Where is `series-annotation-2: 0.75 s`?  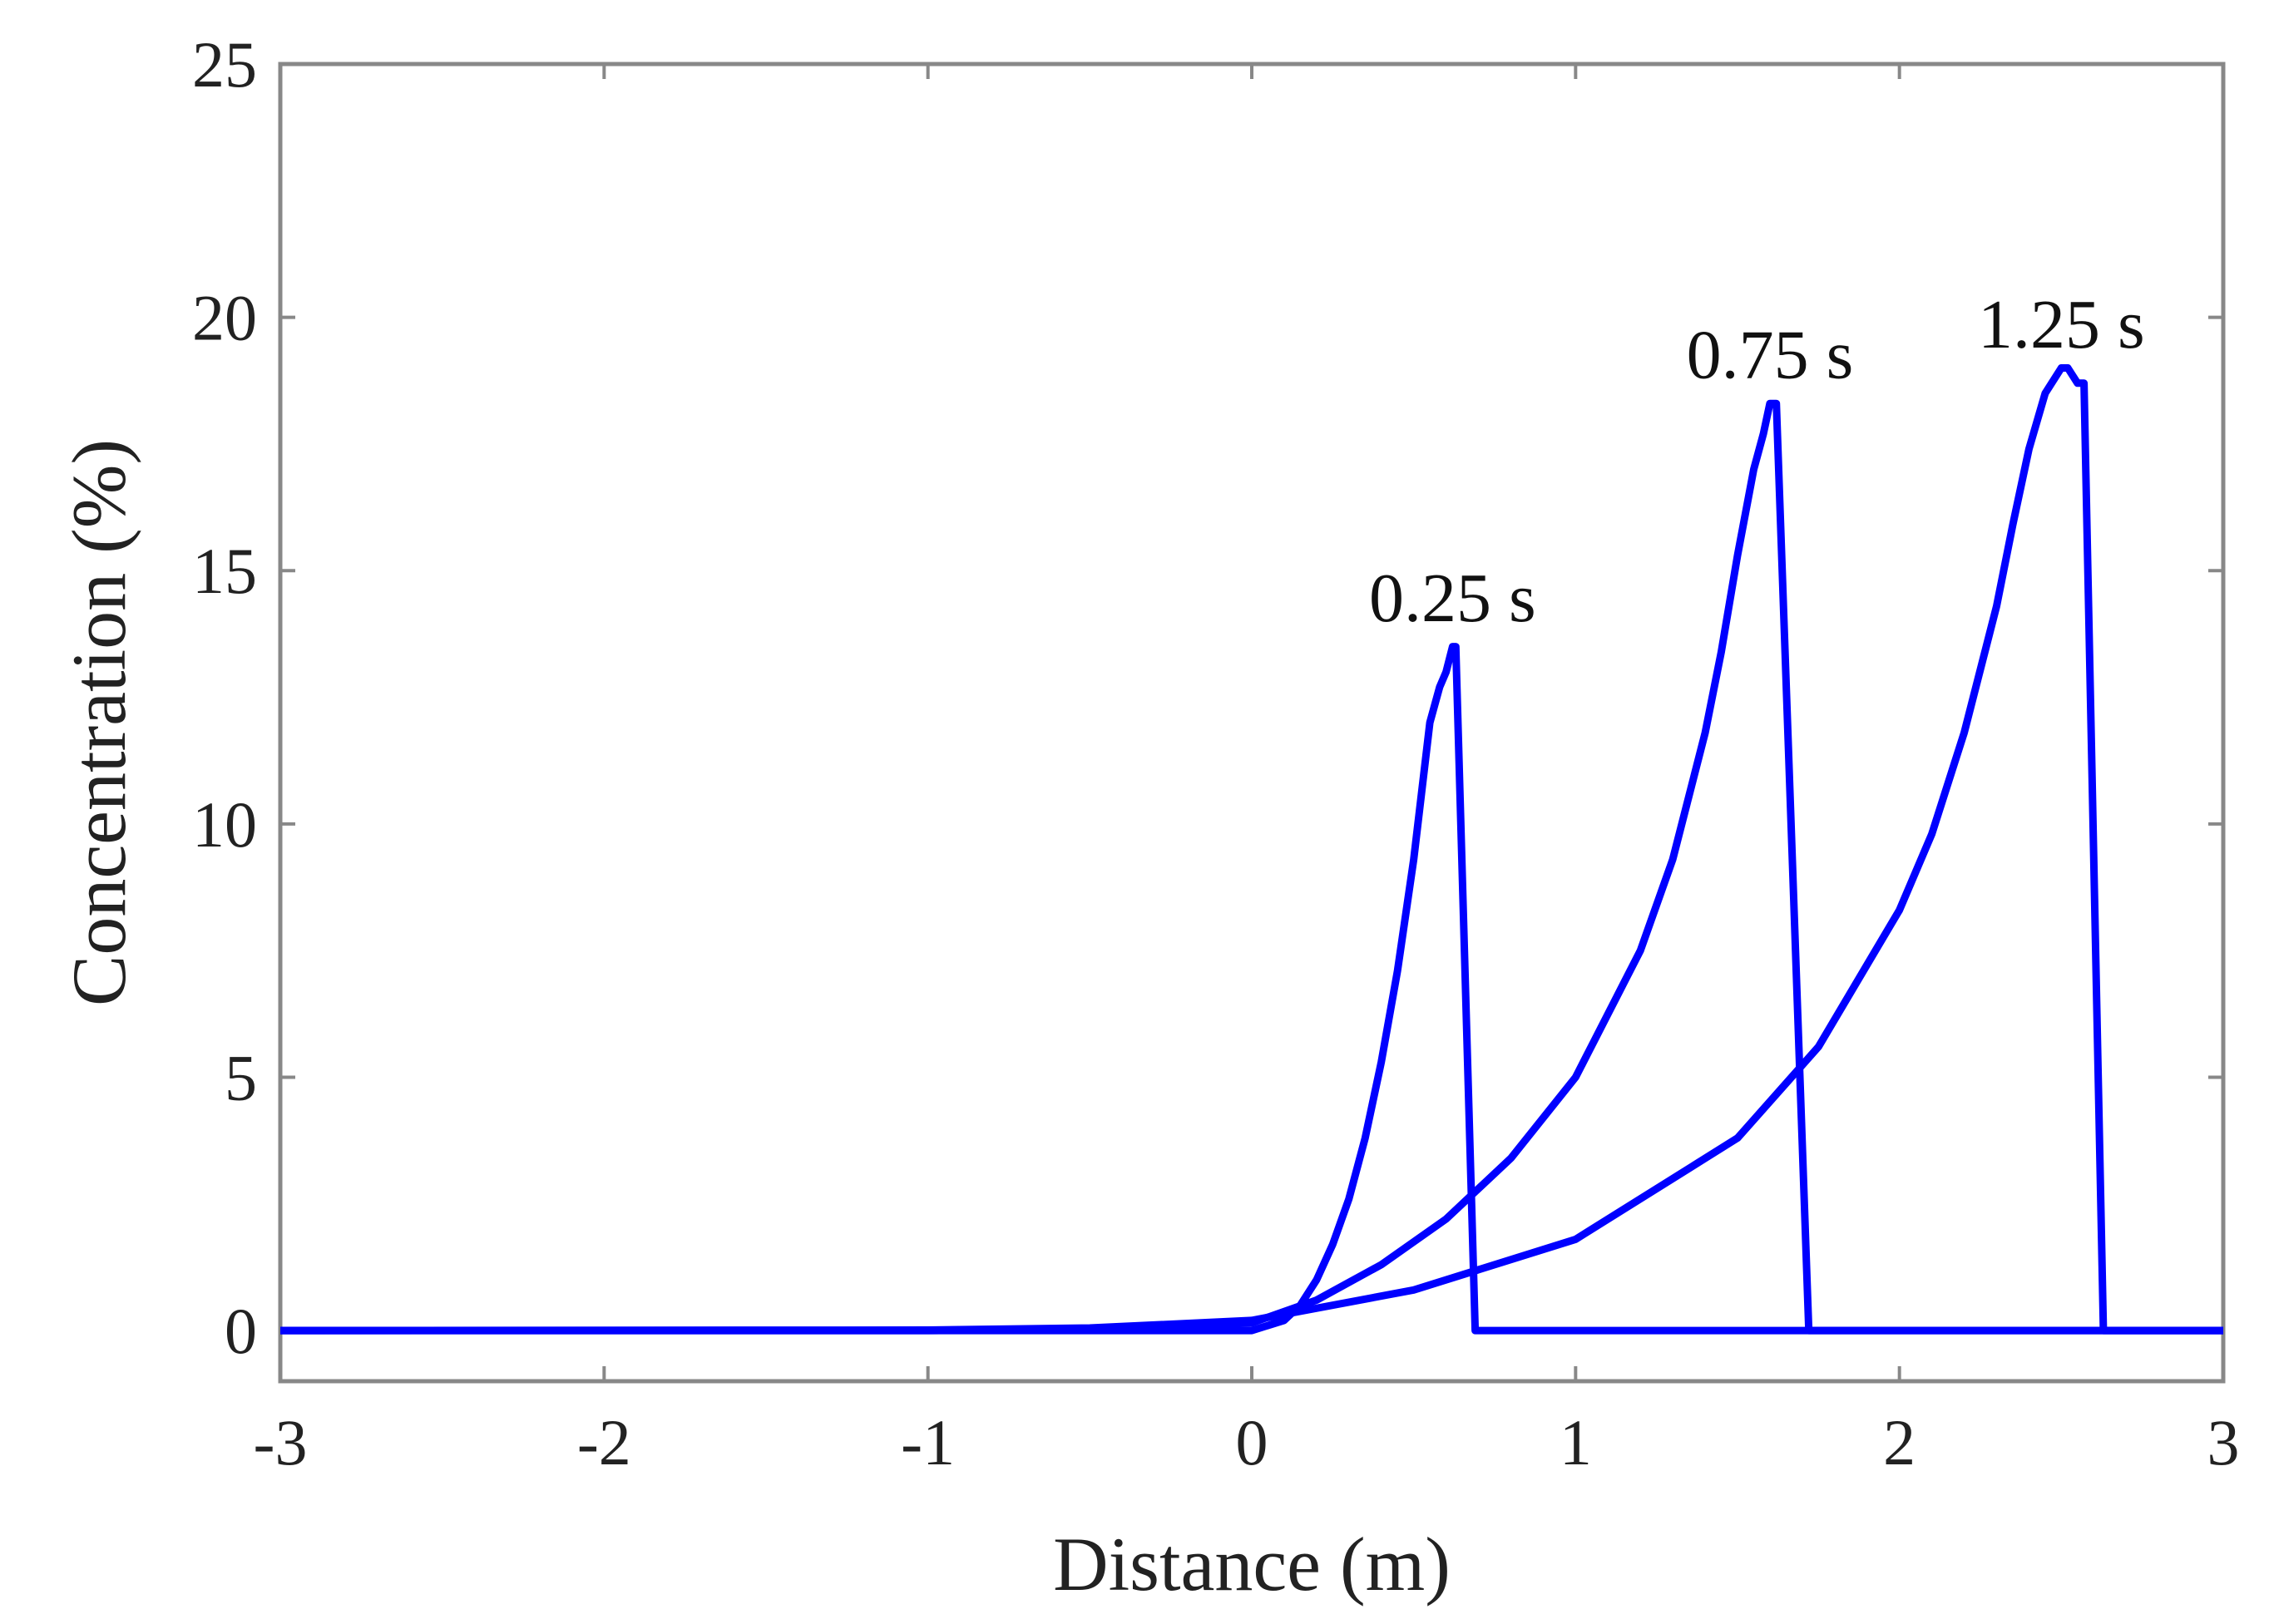
series-annotation-2: 0.75 s is located at coordinates (1771, 355).